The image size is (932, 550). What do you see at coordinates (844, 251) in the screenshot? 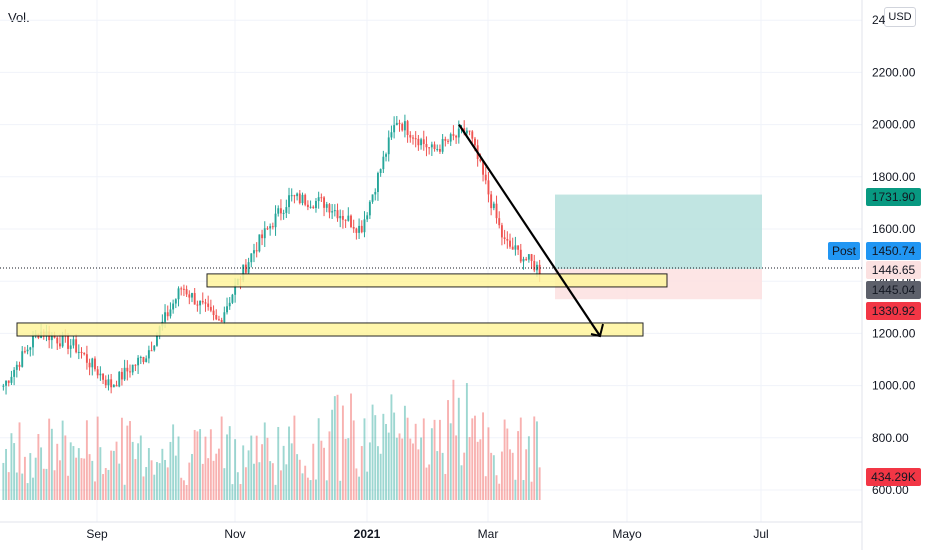
I see `post-tag` at bounding box center [844, 251].